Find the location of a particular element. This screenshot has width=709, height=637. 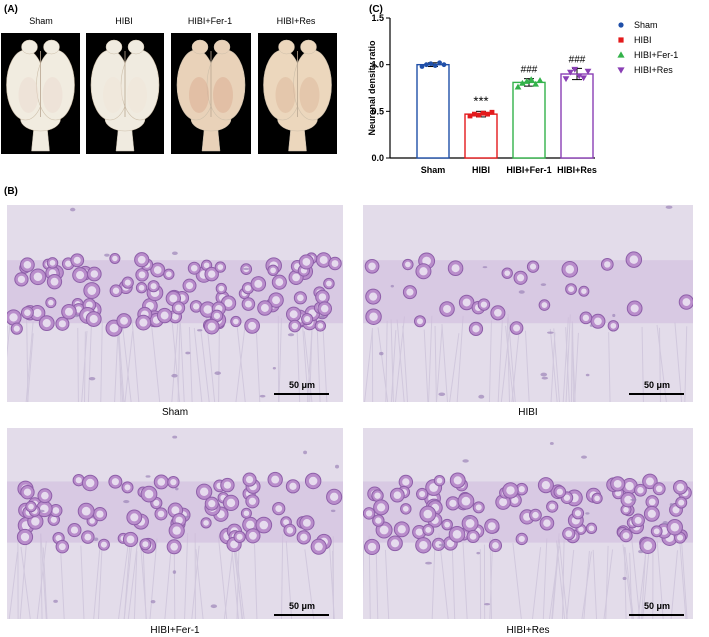

legend-marker is located at coordinates (621, 70).